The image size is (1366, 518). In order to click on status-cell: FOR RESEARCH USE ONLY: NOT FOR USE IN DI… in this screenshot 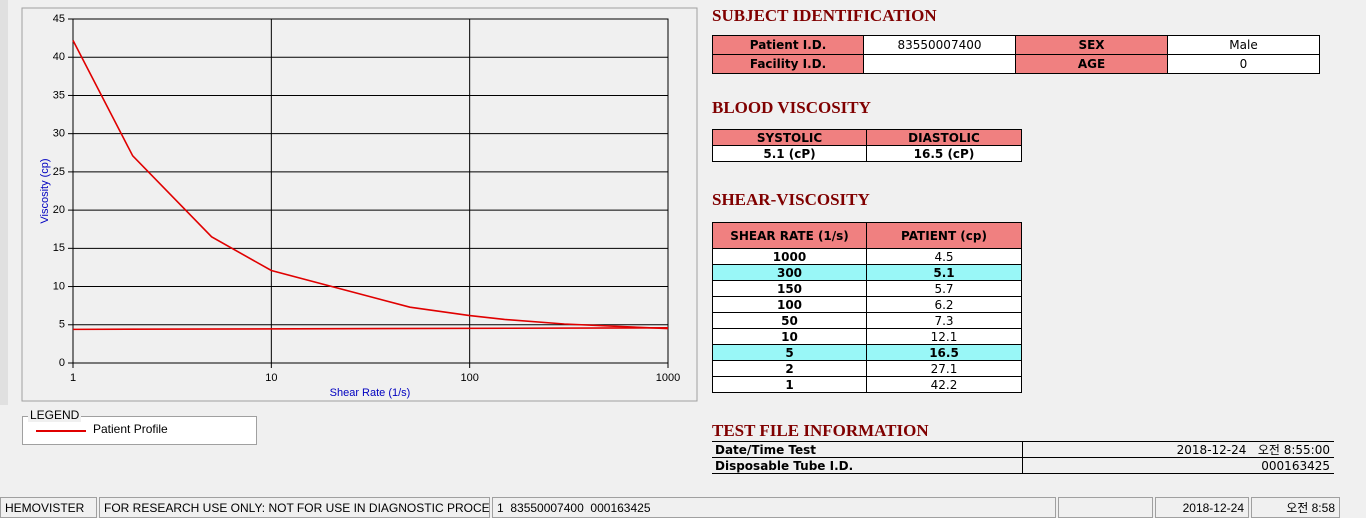, I will do `click(294, 507)`.